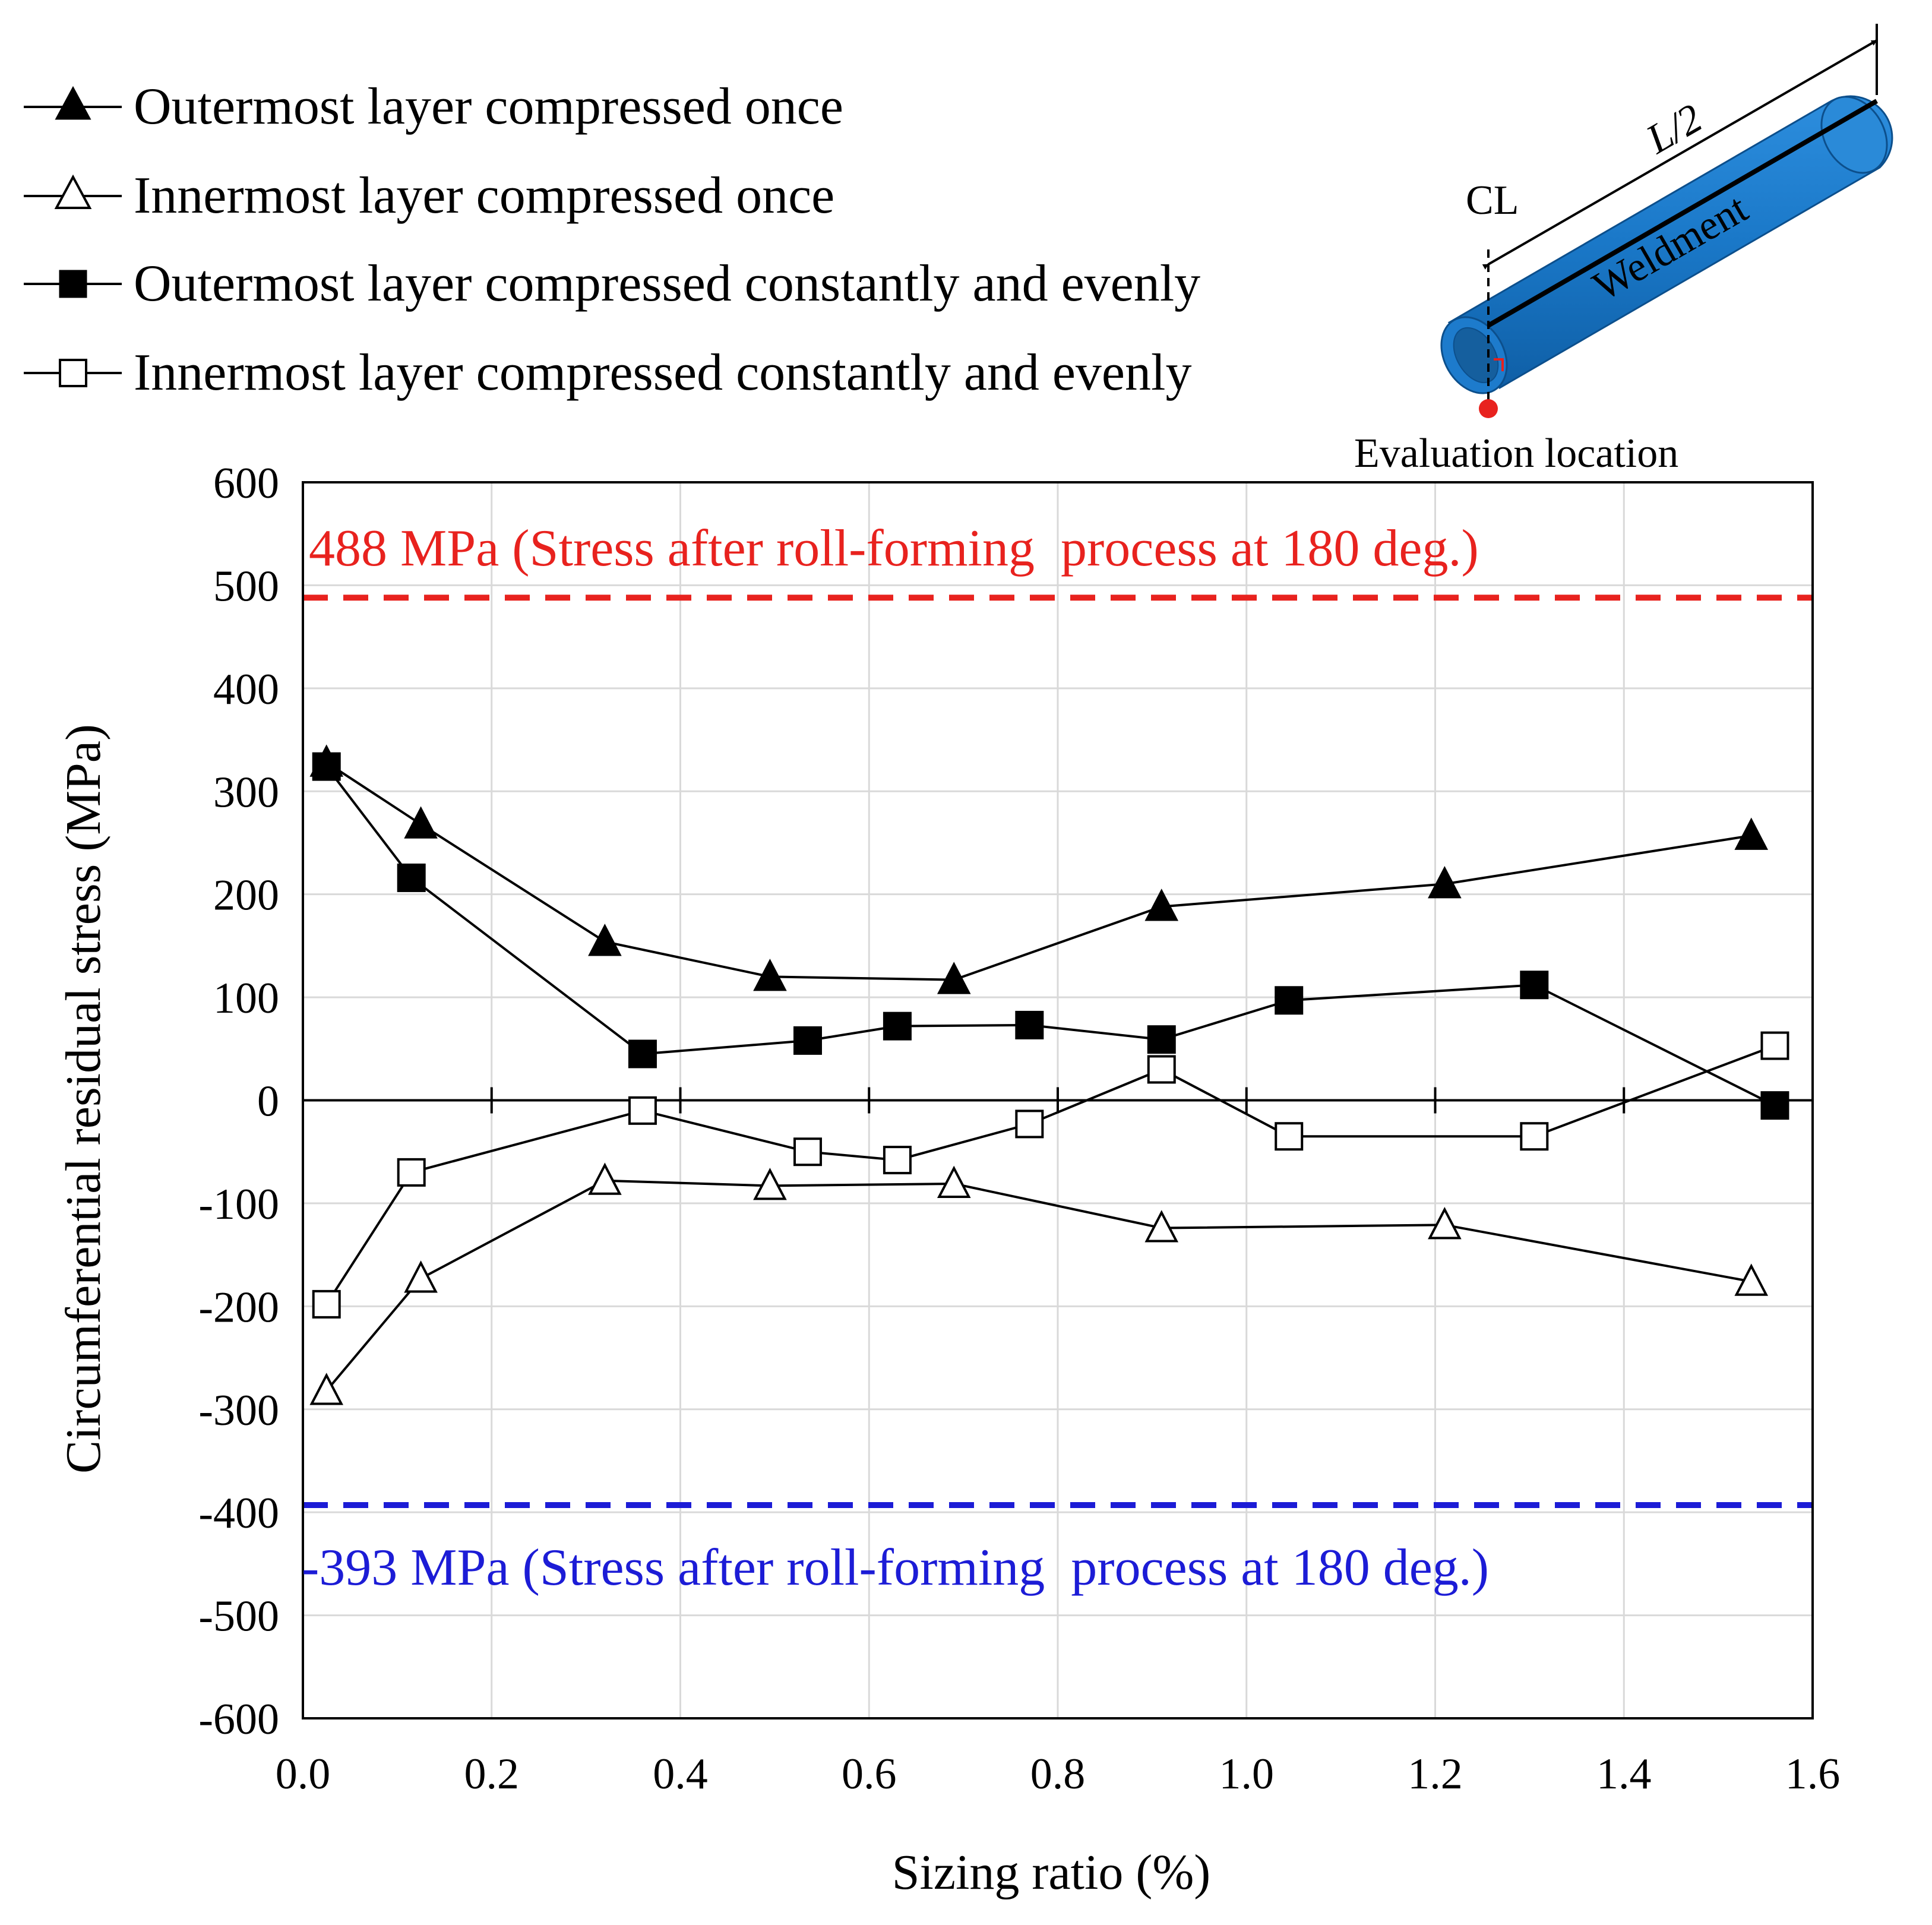  I want to click on x-tick-label: 0.2, so click(492, 1774).